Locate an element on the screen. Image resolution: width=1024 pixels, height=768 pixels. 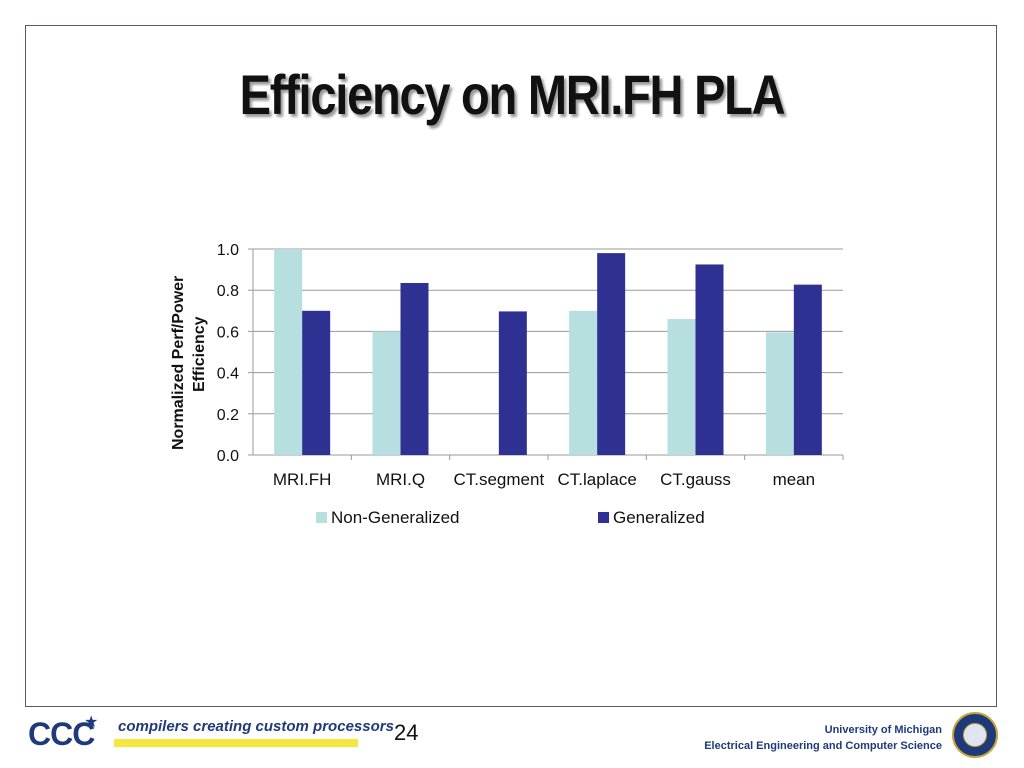
university-seal-icon is located at coordinates (975, 735).